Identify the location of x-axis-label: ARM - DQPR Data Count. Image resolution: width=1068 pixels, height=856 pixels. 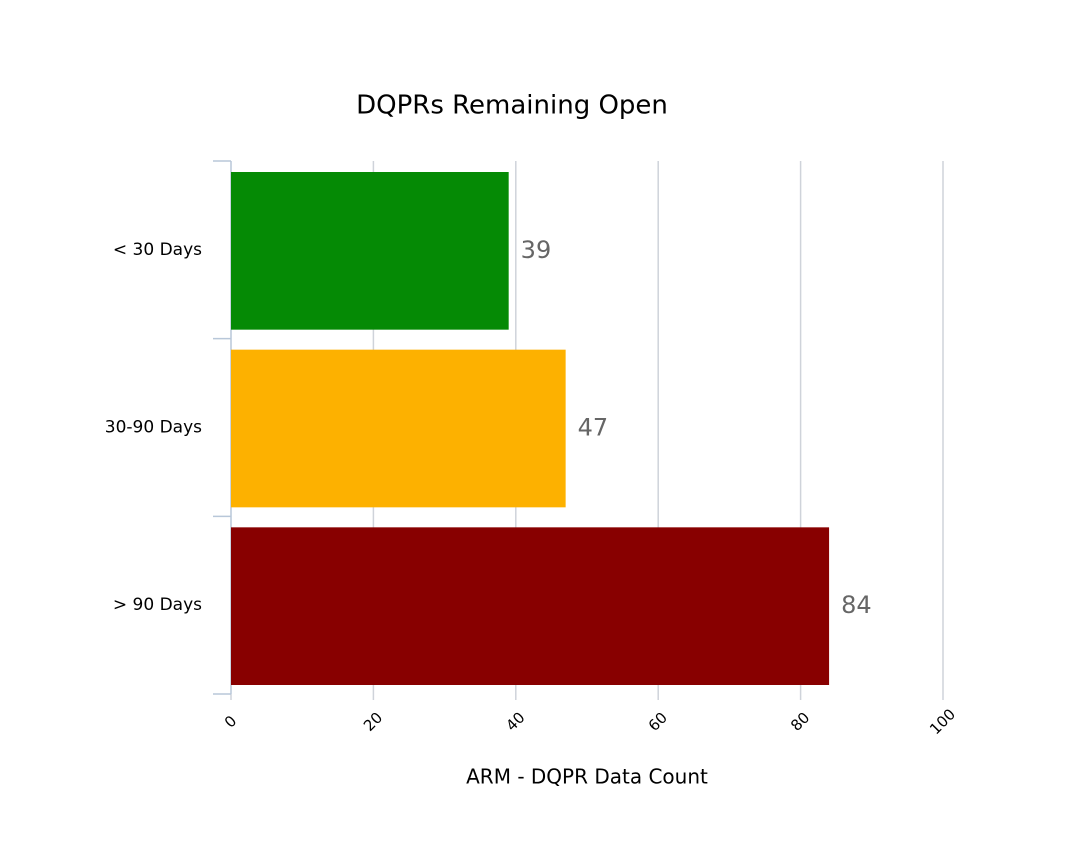
(587, 777).